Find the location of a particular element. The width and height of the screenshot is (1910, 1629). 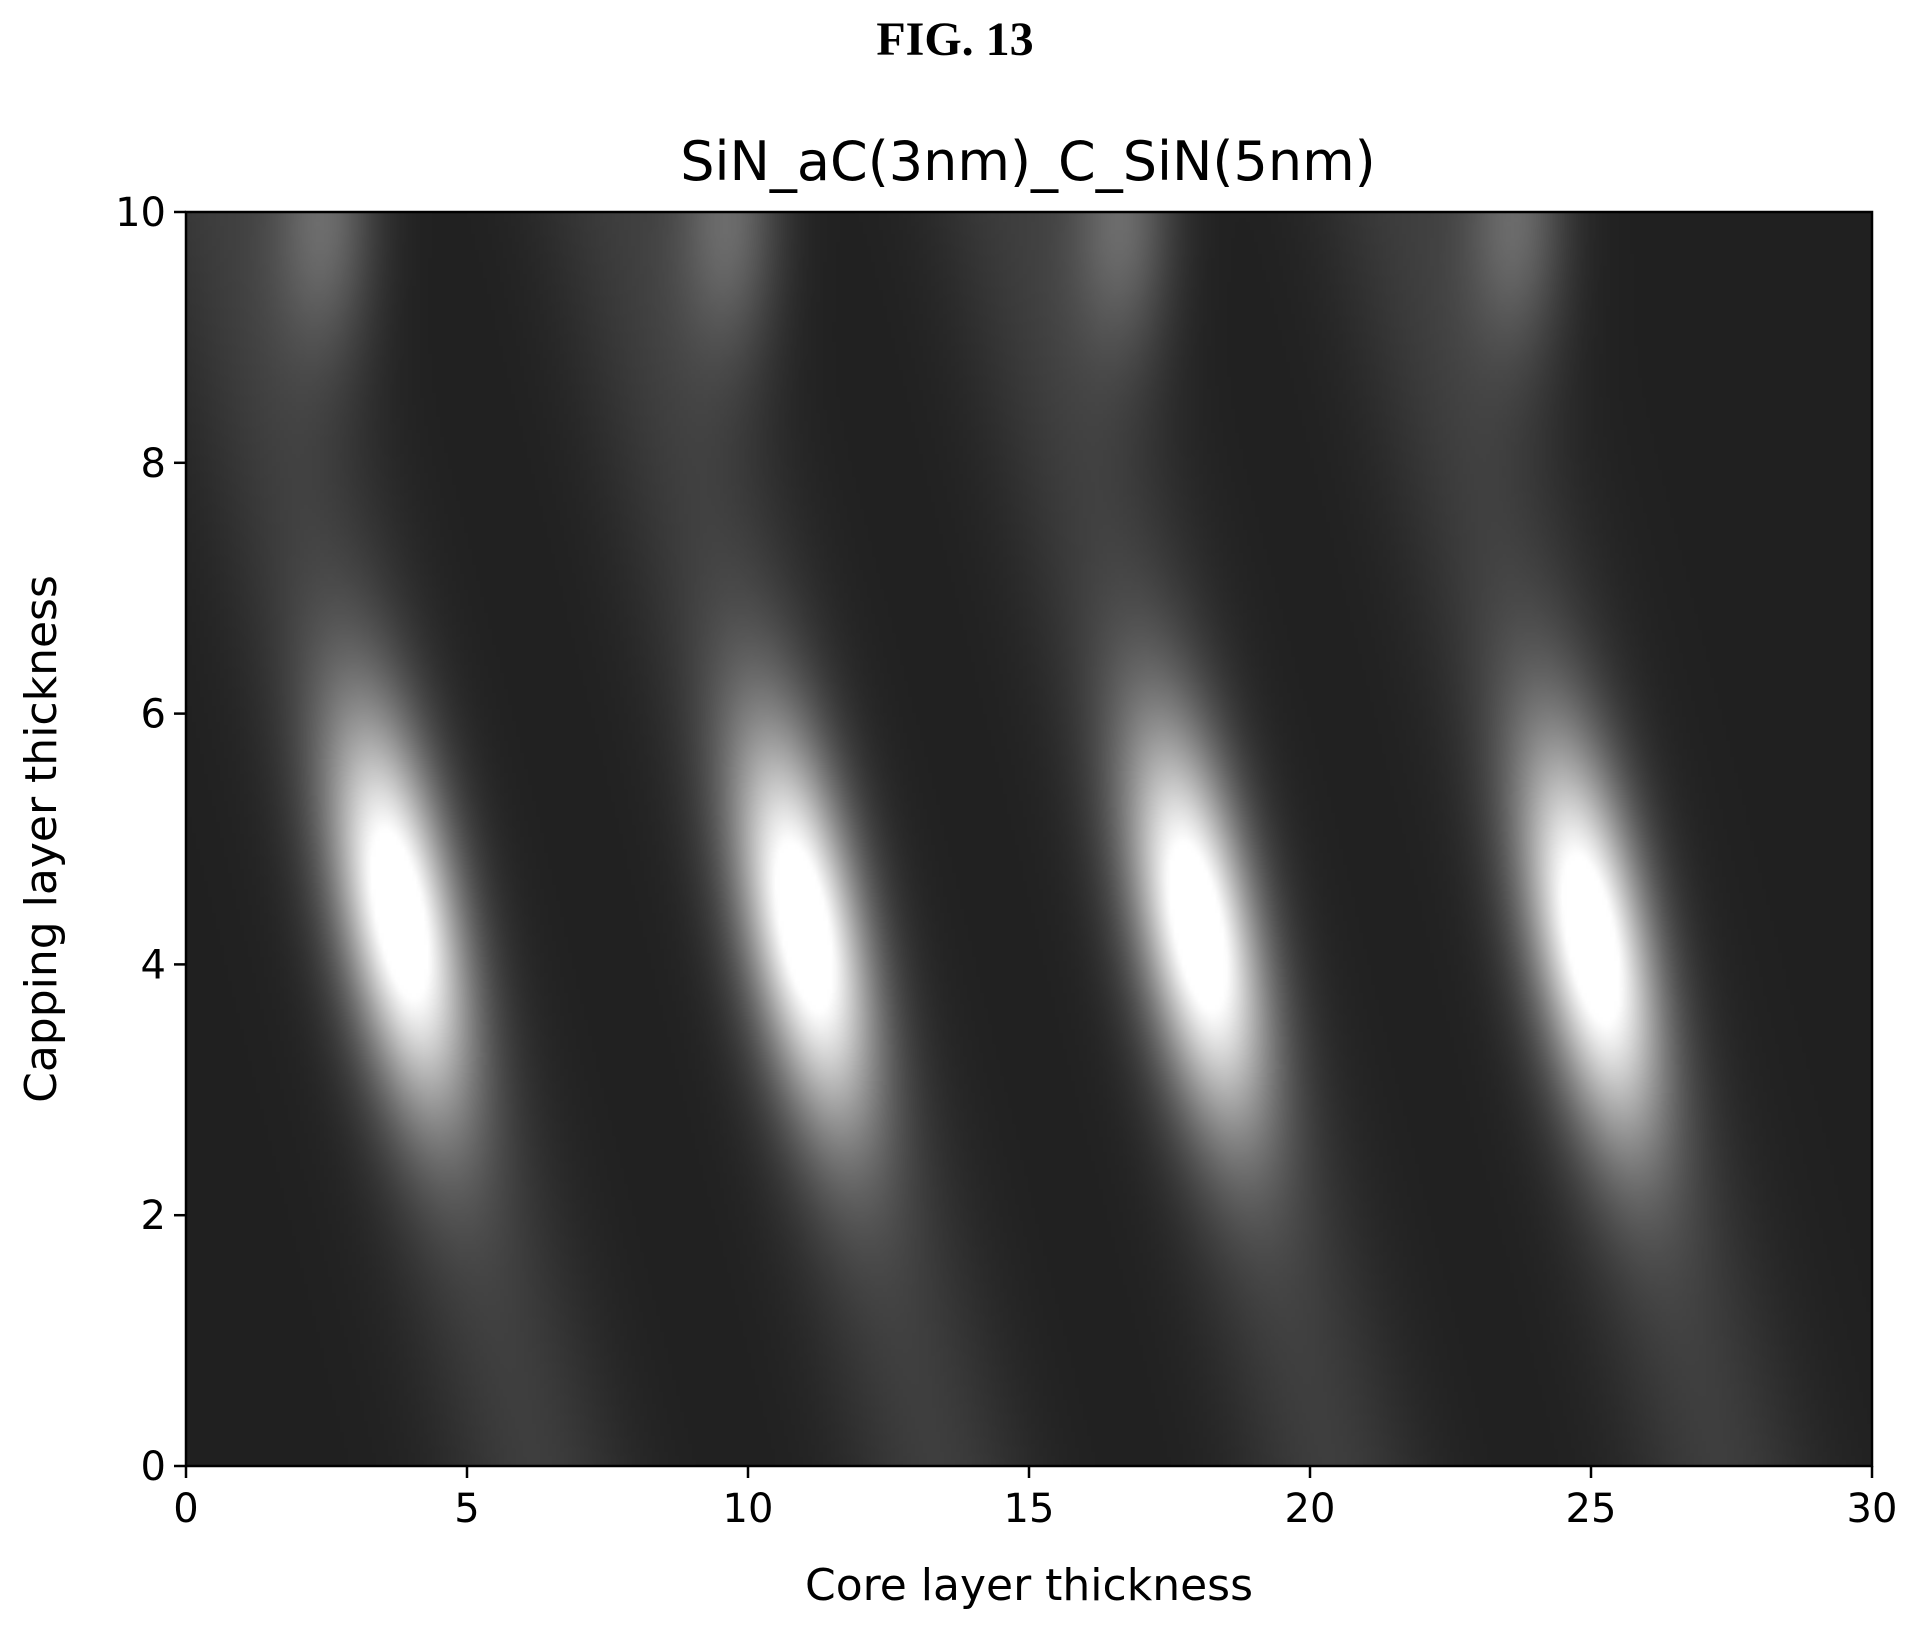

y-tick-label: 4 is located at coordinates (153, 965).